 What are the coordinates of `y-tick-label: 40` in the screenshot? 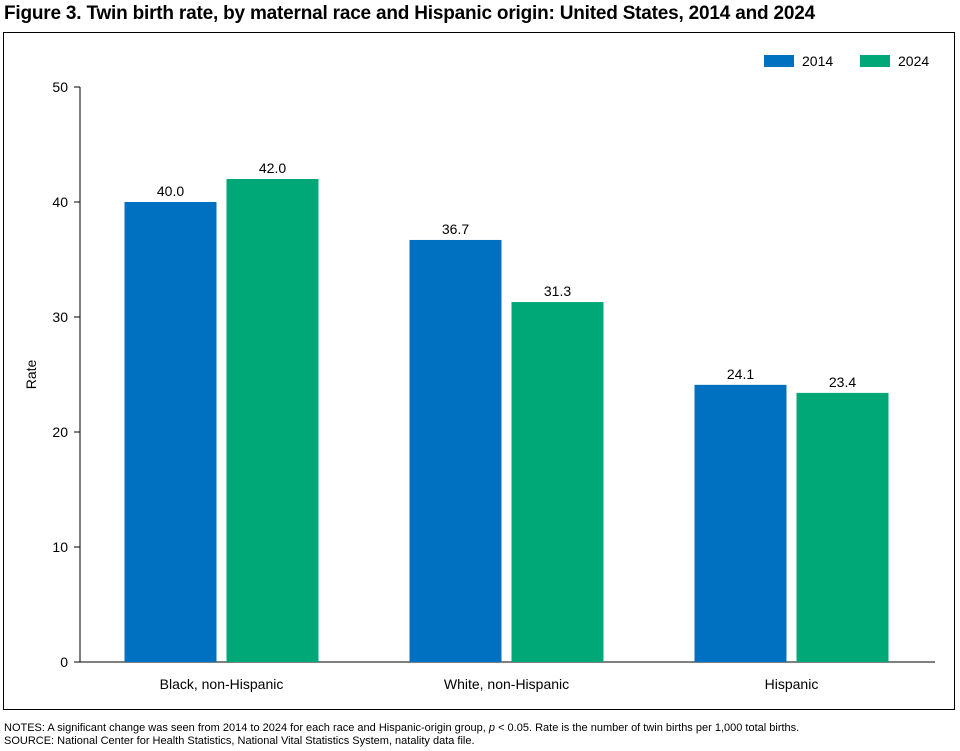 It's located at (60, 202).